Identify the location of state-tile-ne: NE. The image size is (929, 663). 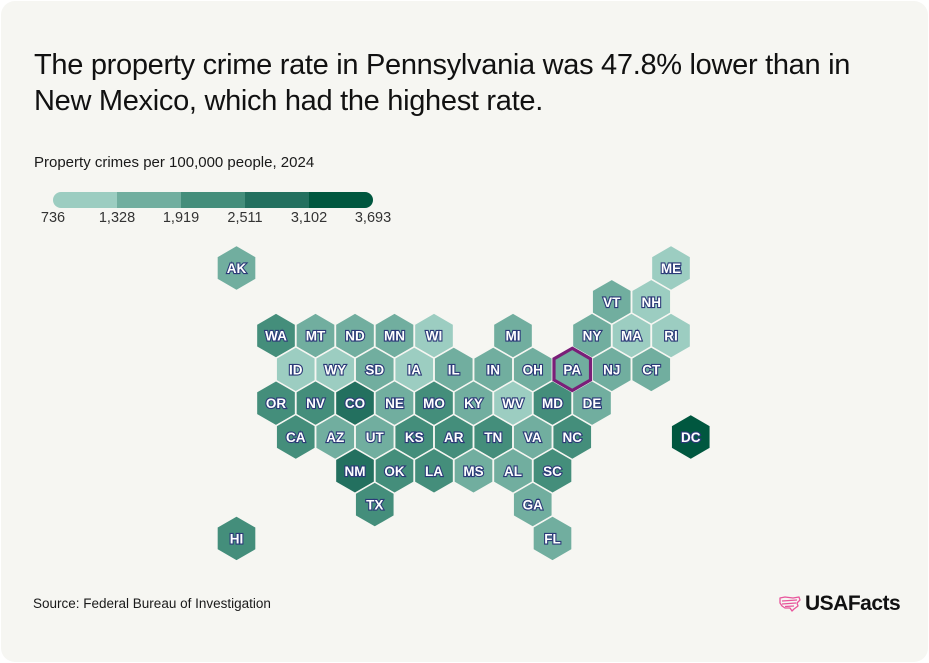
(394, 403).